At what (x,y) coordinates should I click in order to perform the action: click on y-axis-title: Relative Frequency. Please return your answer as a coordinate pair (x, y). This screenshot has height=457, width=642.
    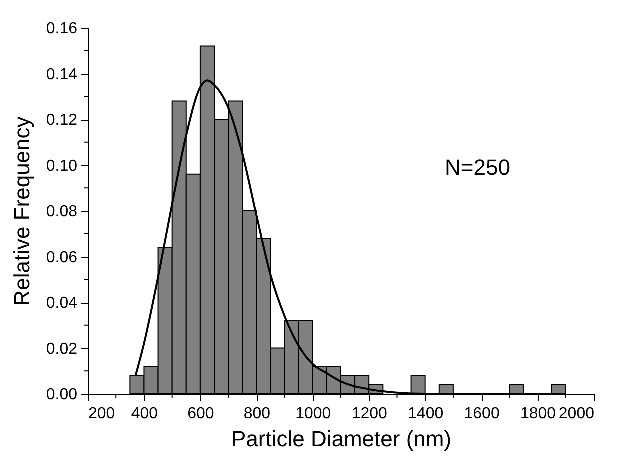
    Looking at the image, I should click on (21, 211).